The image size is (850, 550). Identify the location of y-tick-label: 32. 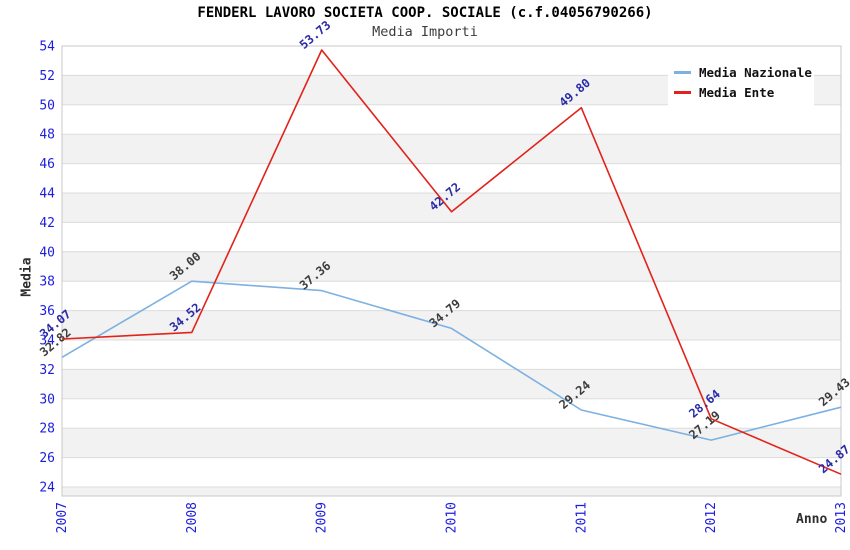
(47, 370).